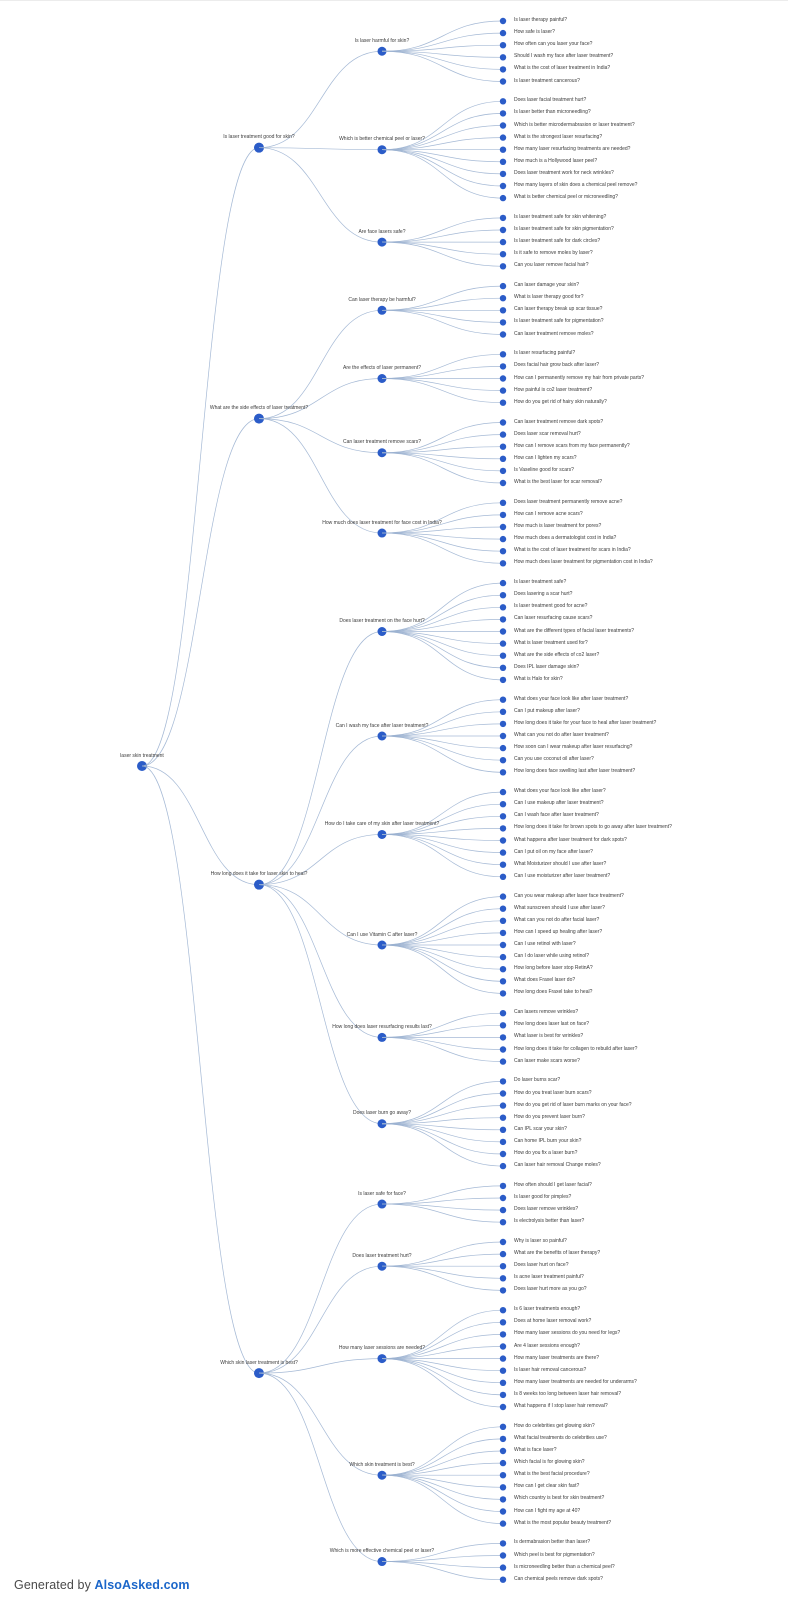 The image size is (788, 1601). I want to click on sub-question-label: Does laser burn go away?, so click(382, 1113).